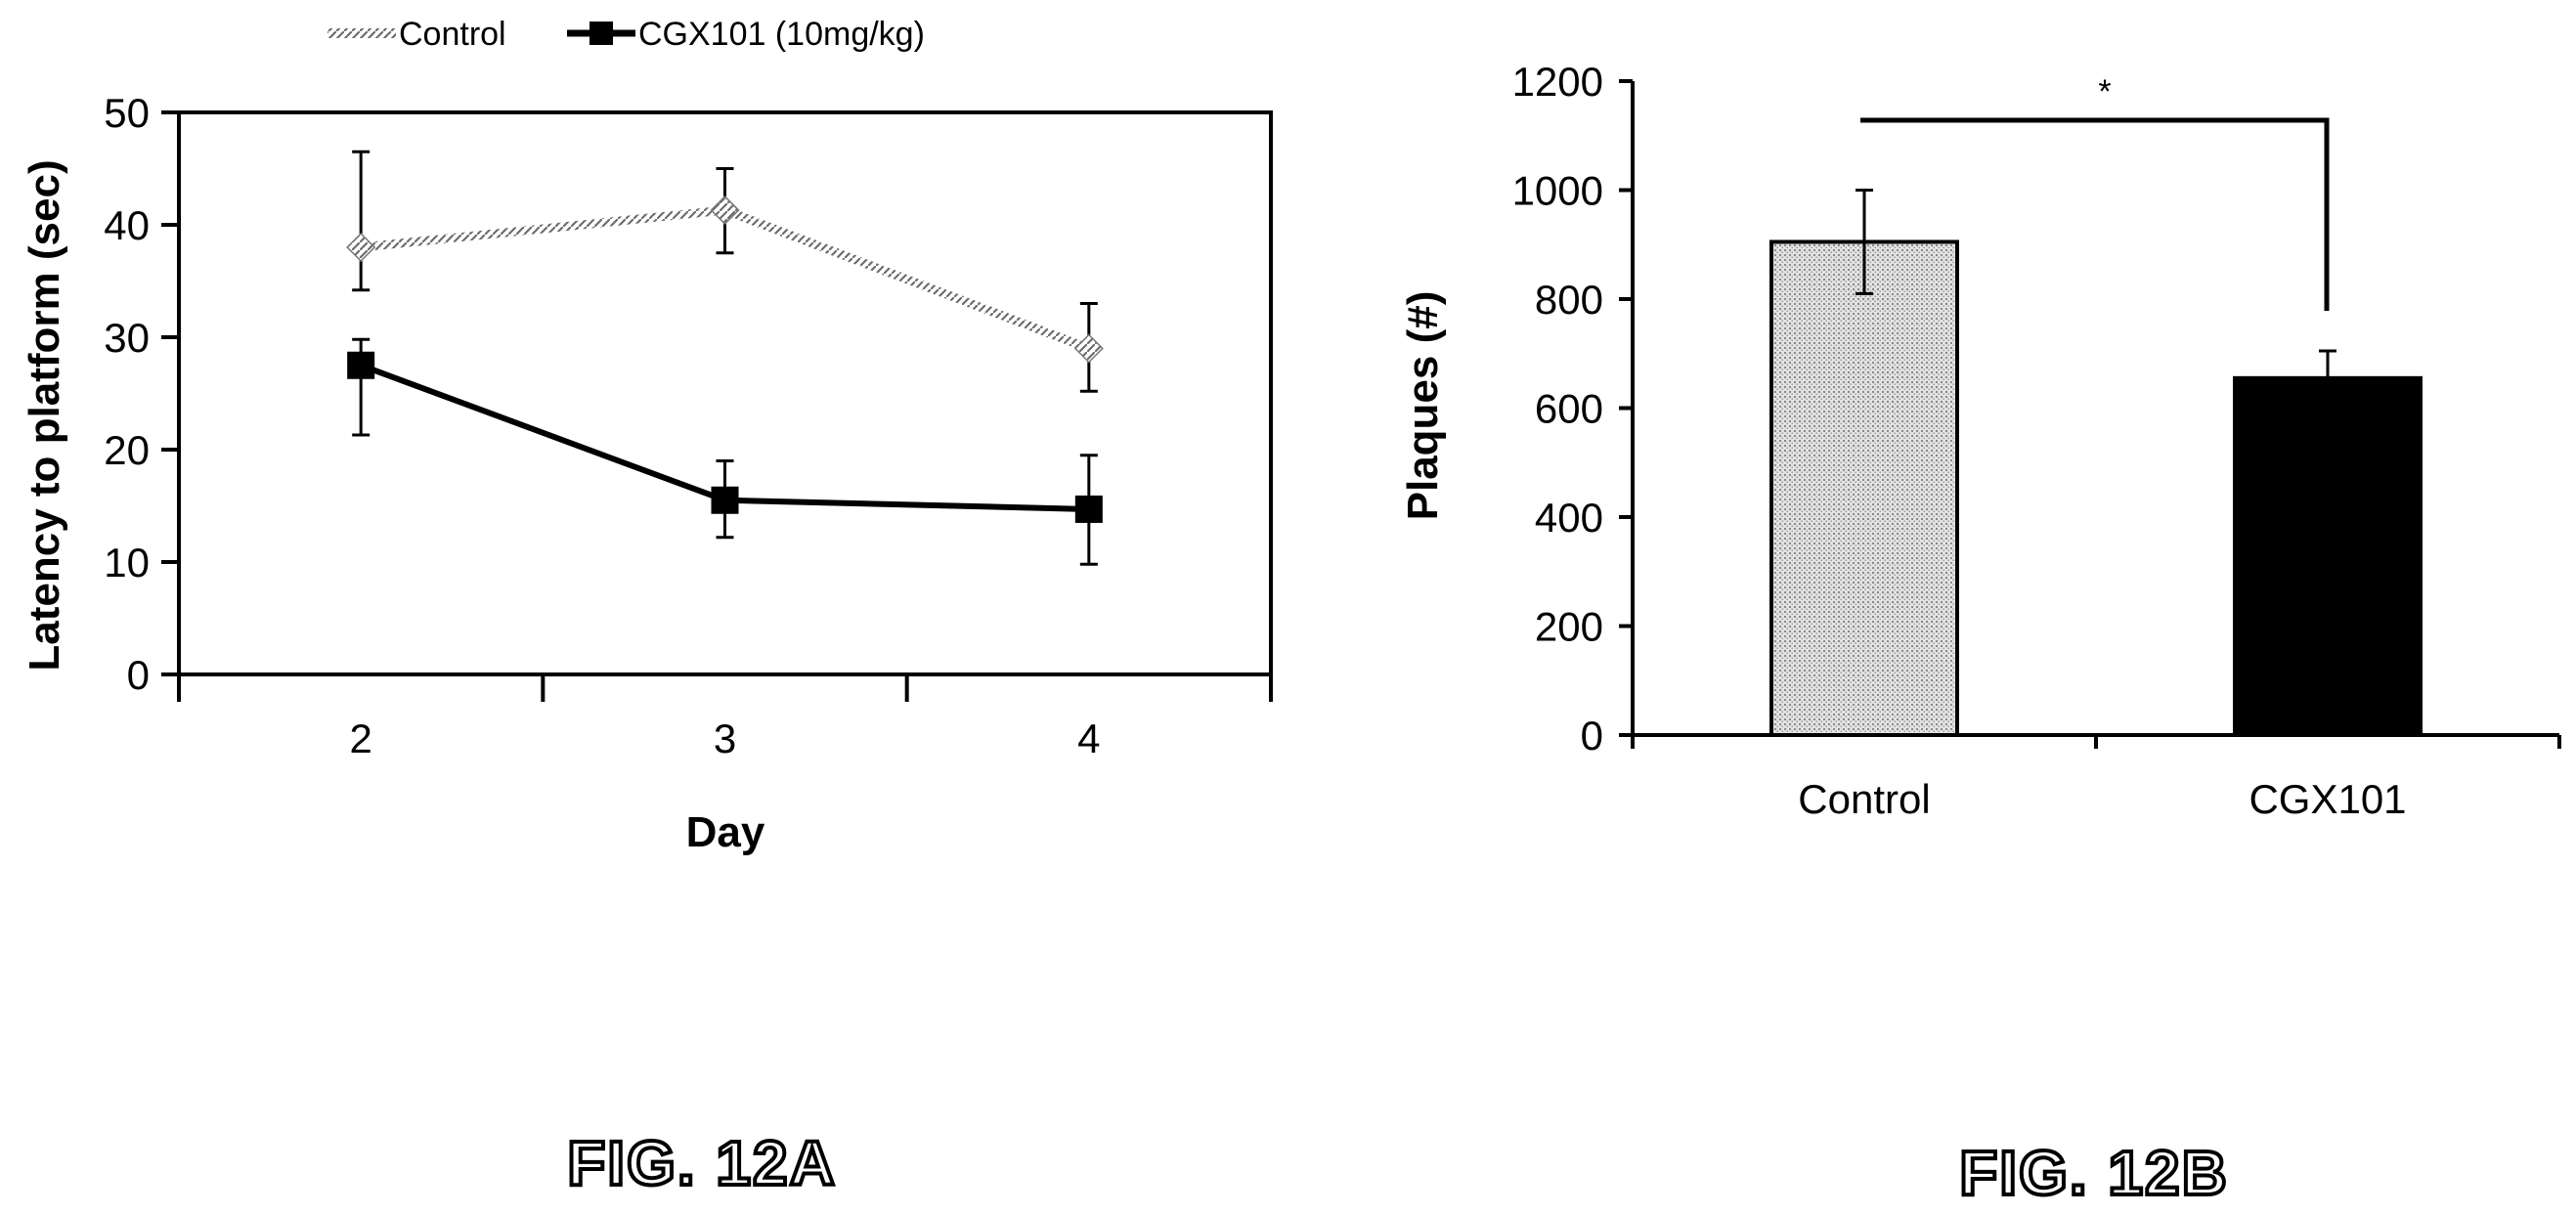  I want to click on chart-b-y-tick-label: 600, so click(1569, 409).